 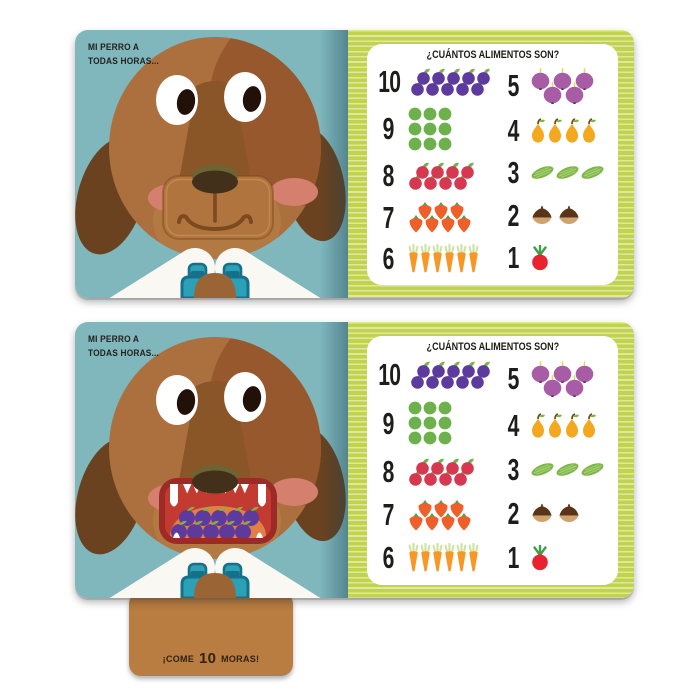 I want to click on chestnuts-icon, so click(x=542, y=215).